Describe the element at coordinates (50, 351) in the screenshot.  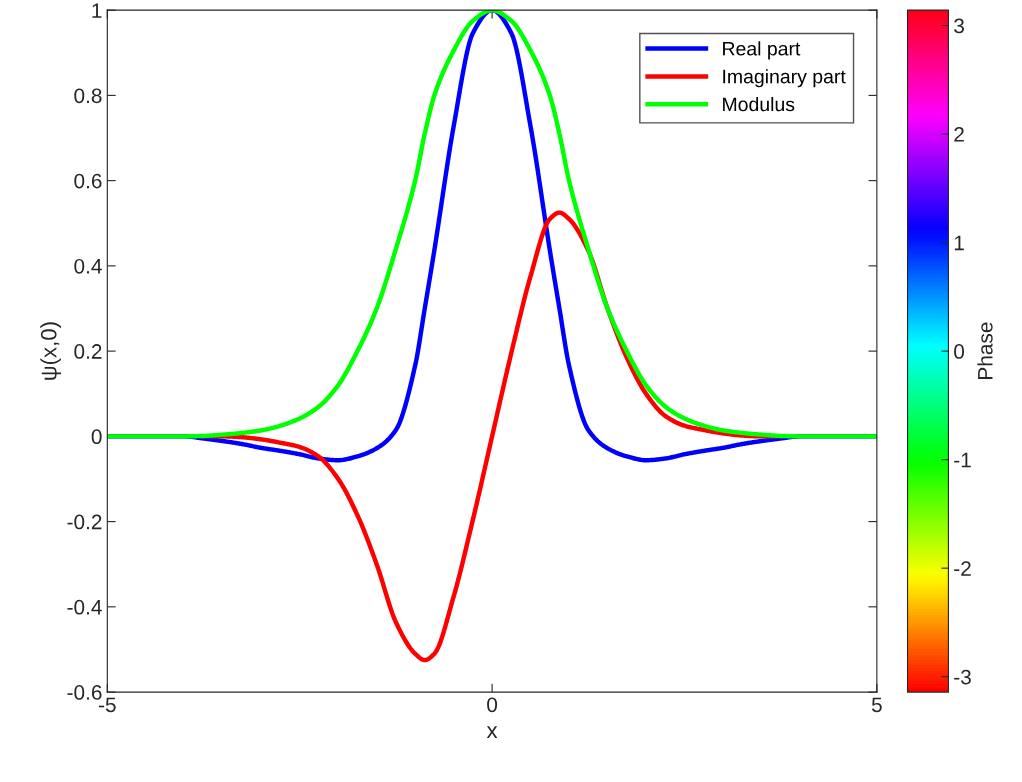
I see `y-axis-title: ψ(x,0)` at that location.